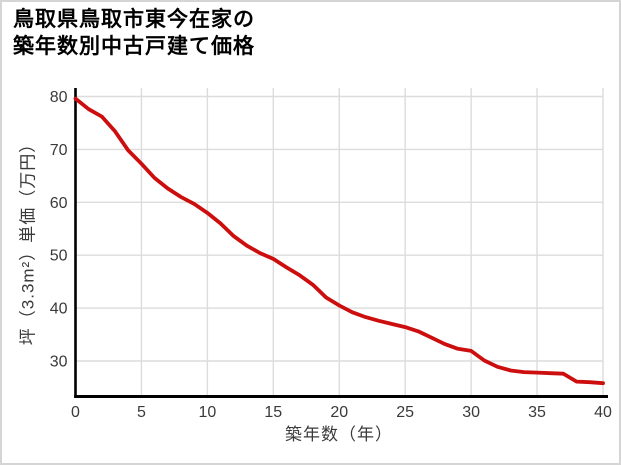  Describe the element at coordinates (59, 309) in the screenshot. I see `y-tick-label: 40` at that location.